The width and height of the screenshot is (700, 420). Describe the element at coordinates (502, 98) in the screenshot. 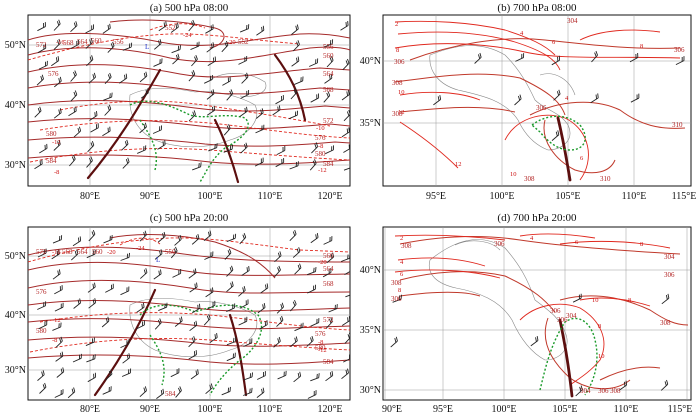

I see `terrain-outline` at that location.